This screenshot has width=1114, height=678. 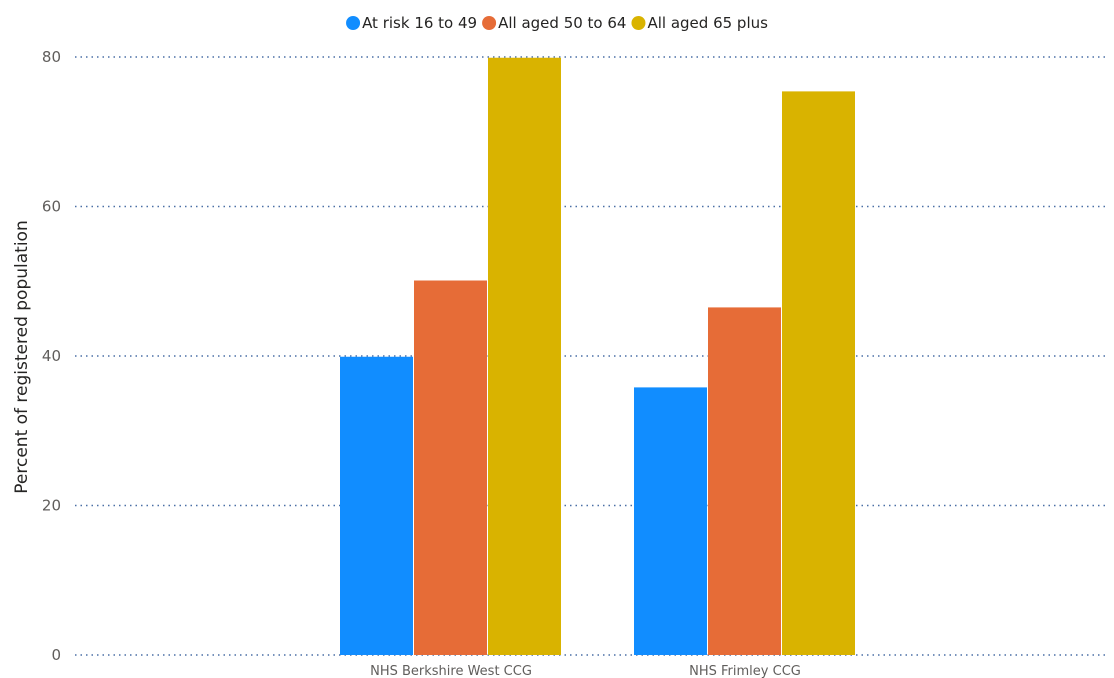 What do you see at coordinates (51, 57) in the screenshot?
I see `y-tick-label: 80` at bounding box center [51, 57].